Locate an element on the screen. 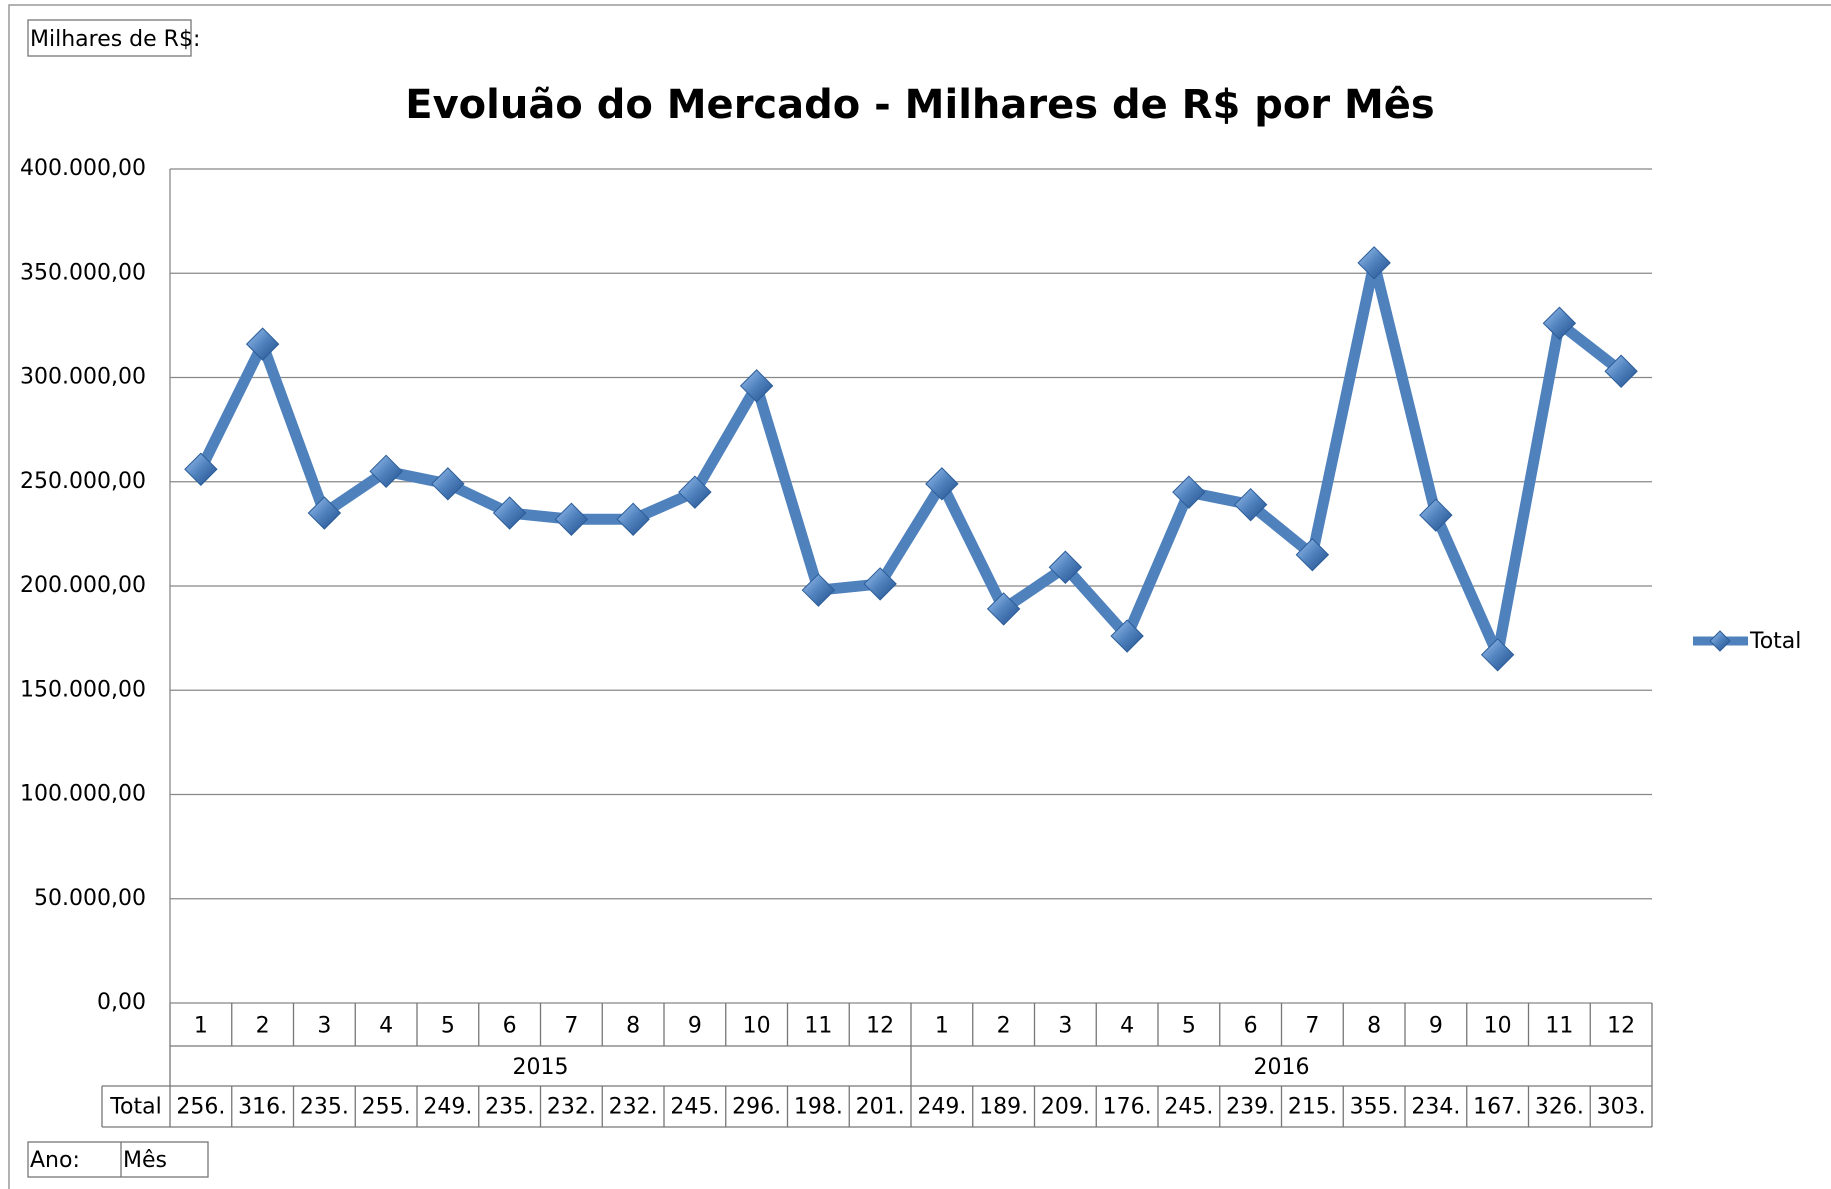  value-label: 234. is located at coordinates (1435, 1107).